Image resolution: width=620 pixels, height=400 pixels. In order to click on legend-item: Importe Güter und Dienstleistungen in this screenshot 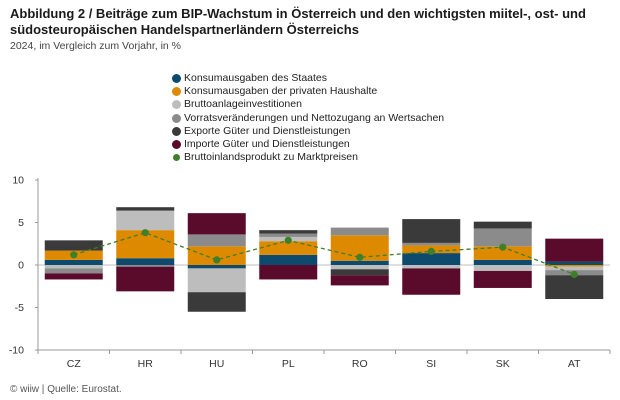, I will do `click(308, 144)`.